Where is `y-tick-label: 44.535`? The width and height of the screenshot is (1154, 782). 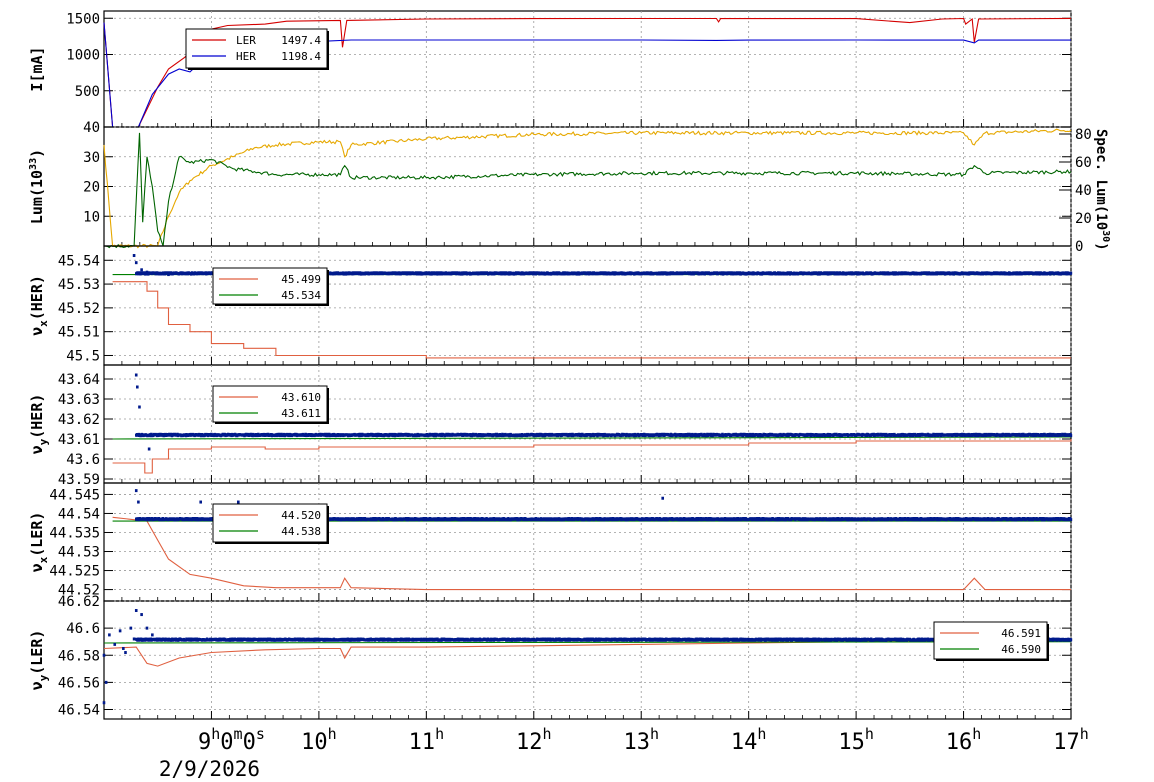 y-tick-label: 44.535 is located at coordinates (74, 533).